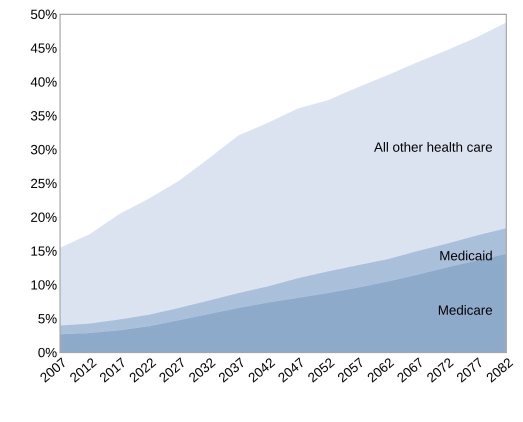 The height and width of the screenshot is (422, 523). What do you see at coordinates (43, 150) in the screenshot?
I see `y-tick-label: 30%` at bounding box center [43, 150].